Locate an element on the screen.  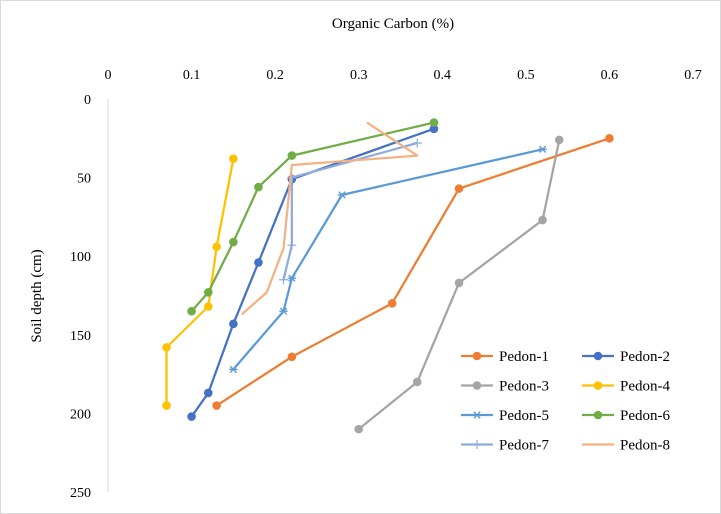
legend-item-pedon-8: Pedon-8 is located at coordinates (626, 446).